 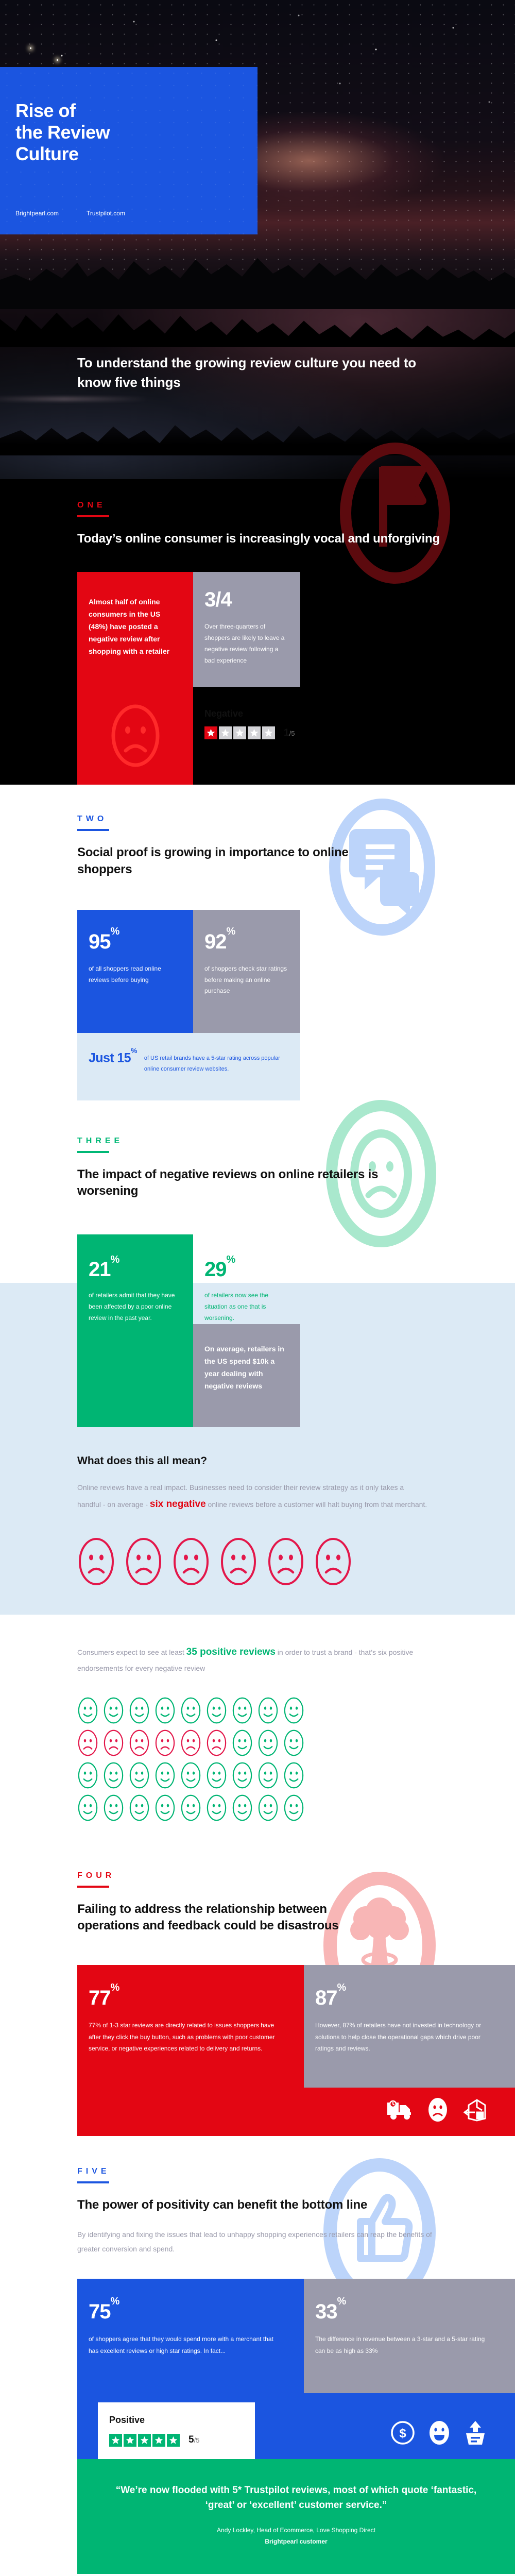 What do you see at coordinates (47, 153) in the screenshot?
I see `hero-title-line-3: Culture` at bounding box center [47, 153].